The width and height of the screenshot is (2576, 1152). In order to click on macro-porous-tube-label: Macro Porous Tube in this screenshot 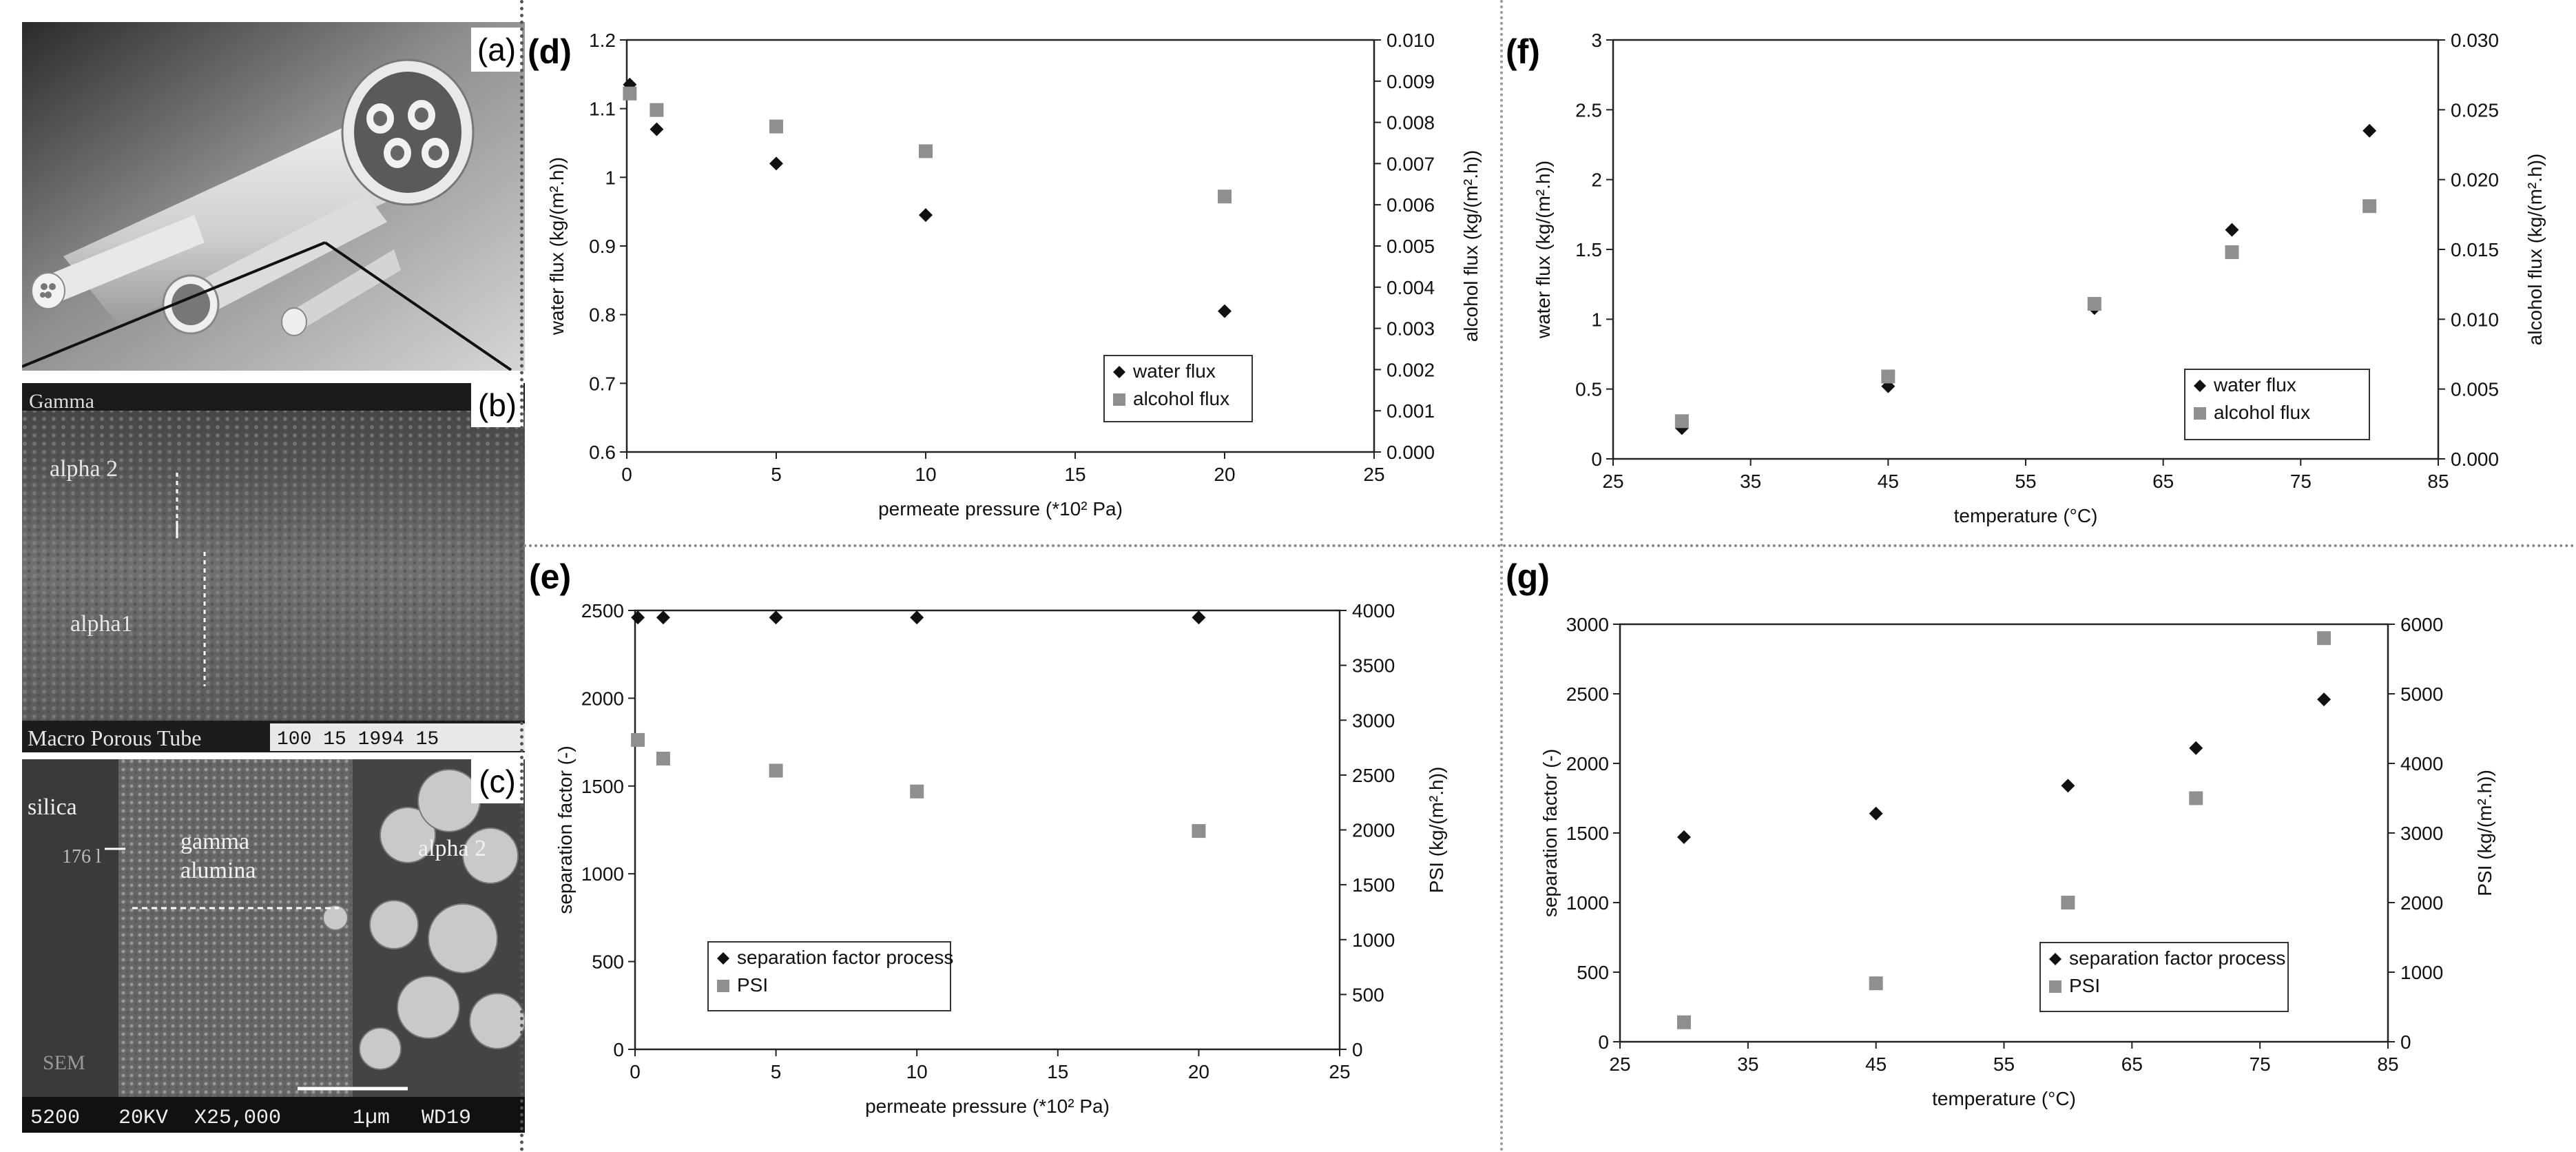, I will do `click(114, 738)`.